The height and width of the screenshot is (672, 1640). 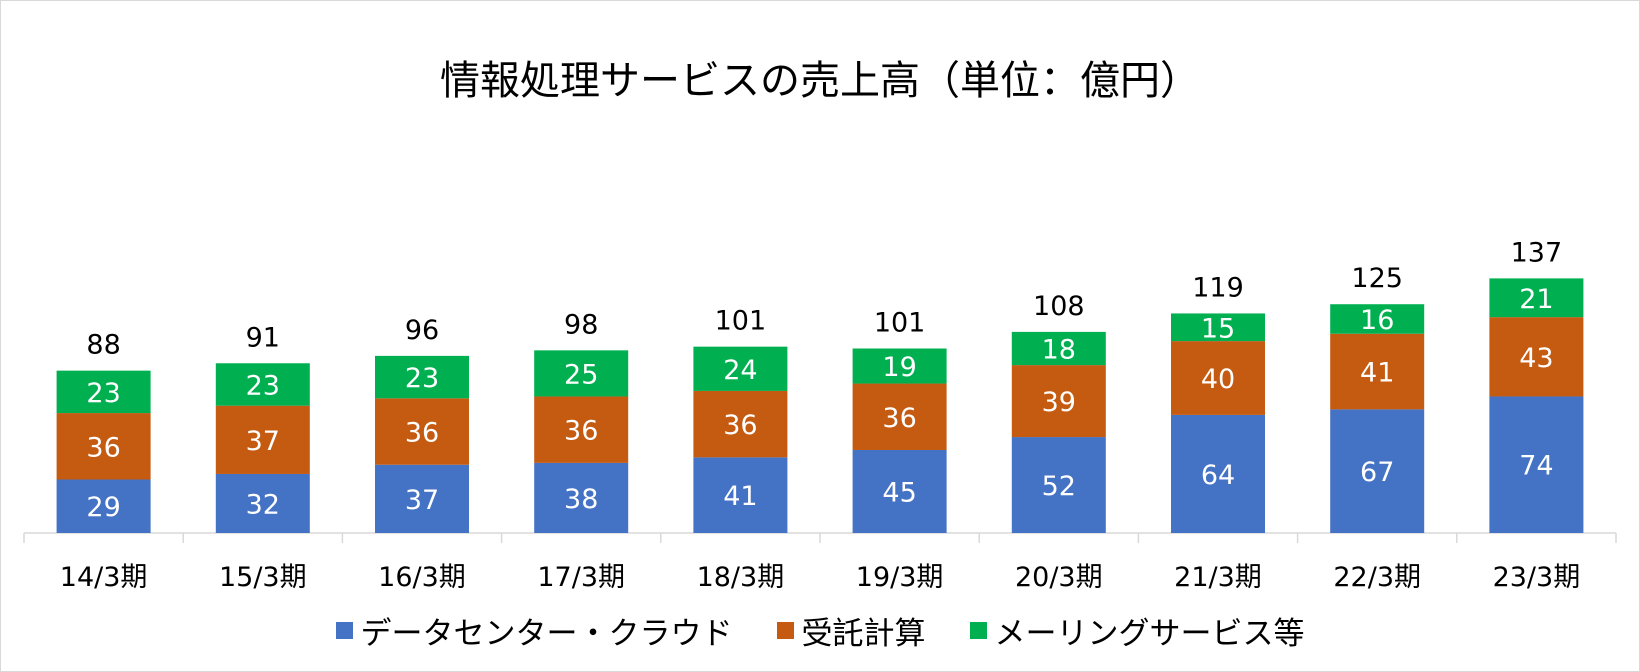 I want to click on x-tick-label: 16/3期, so click(x=422, y=577).